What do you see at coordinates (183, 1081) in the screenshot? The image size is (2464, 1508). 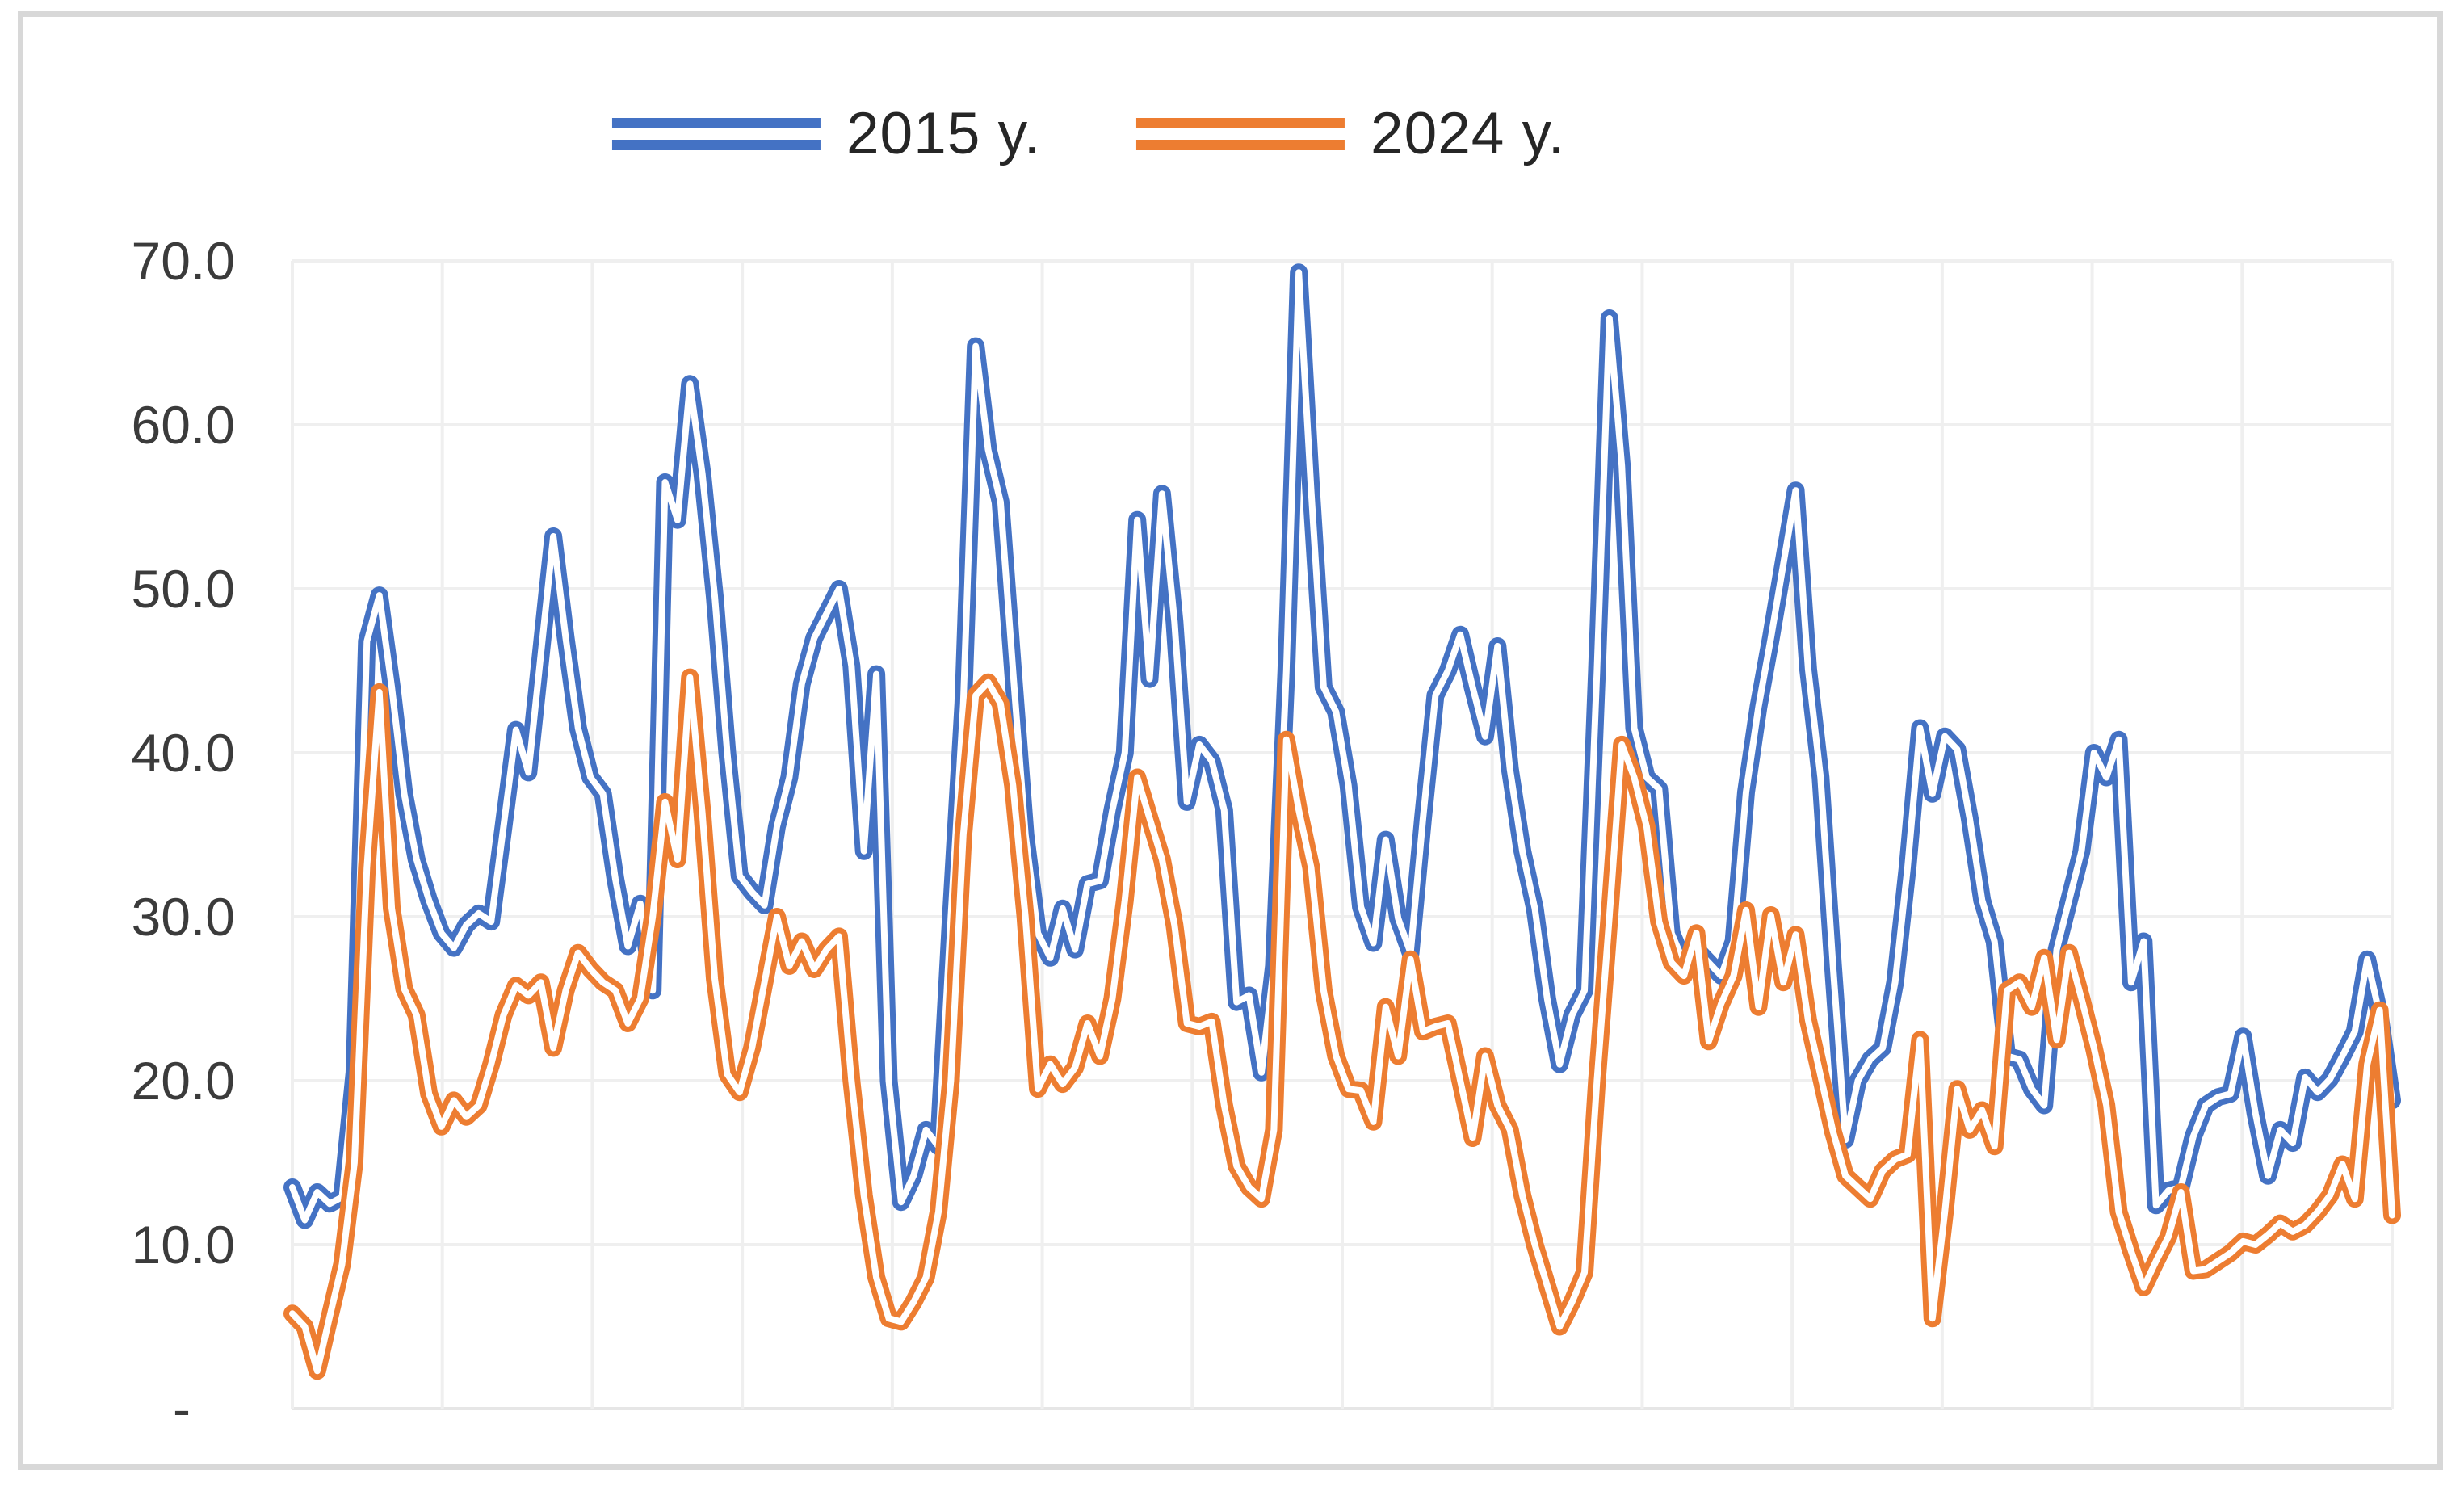 I see `y-tick-20: 20.0` at bounding box center [183, 1081].